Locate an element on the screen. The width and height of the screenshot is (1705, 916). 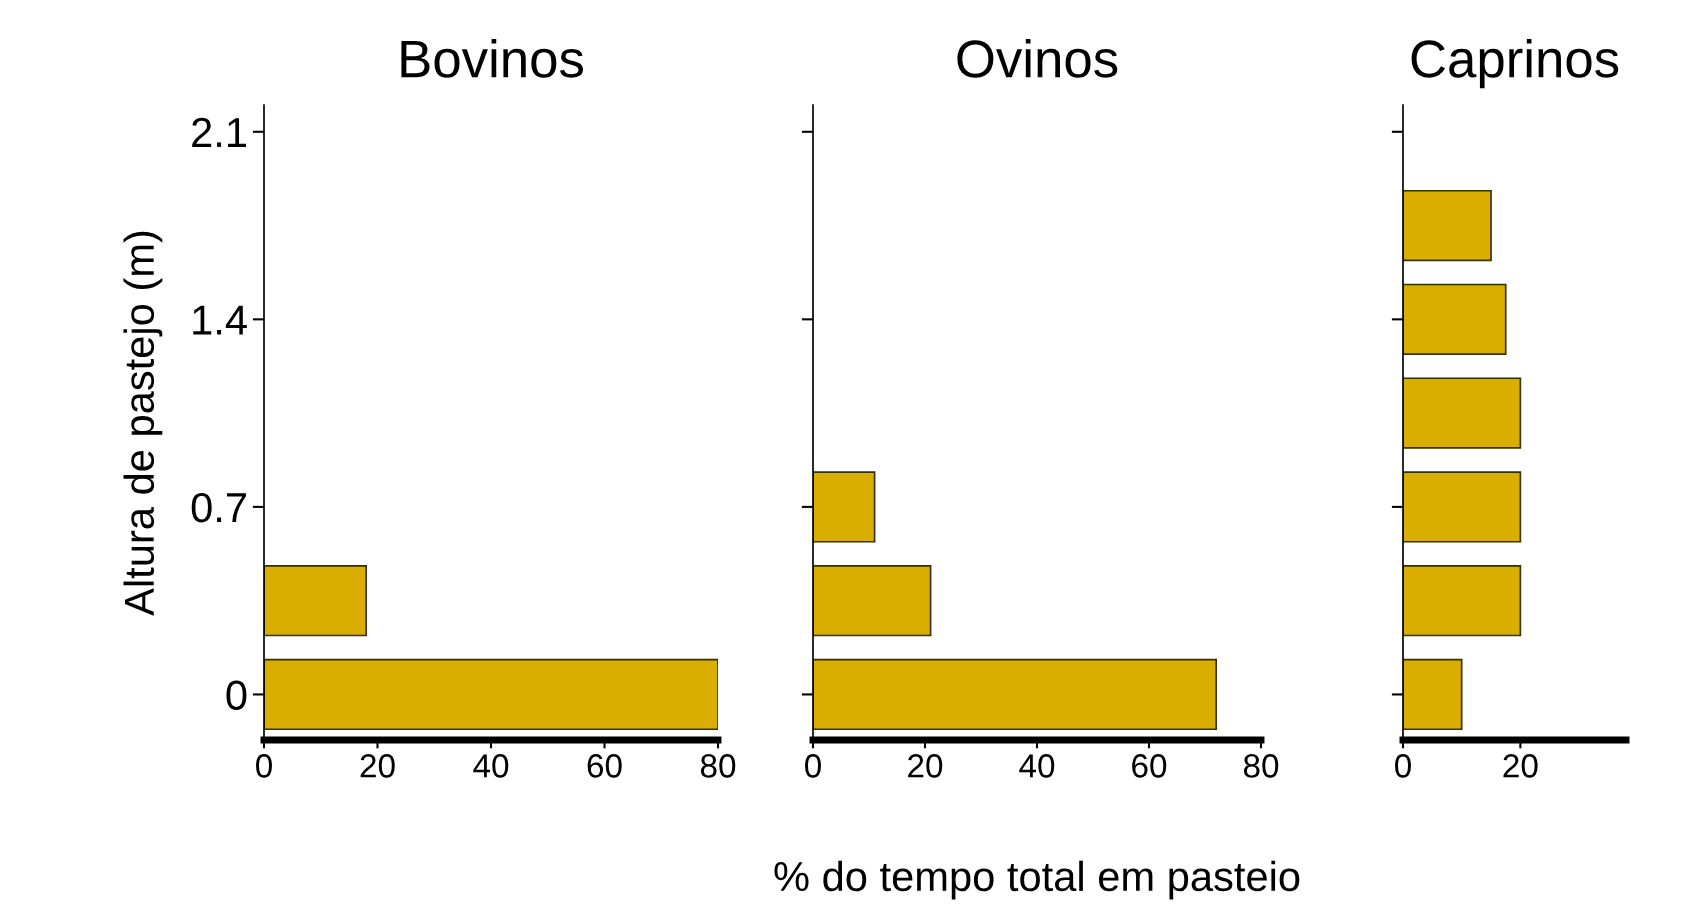
chart-title: Bovinos is located at coordinates (492, 58).